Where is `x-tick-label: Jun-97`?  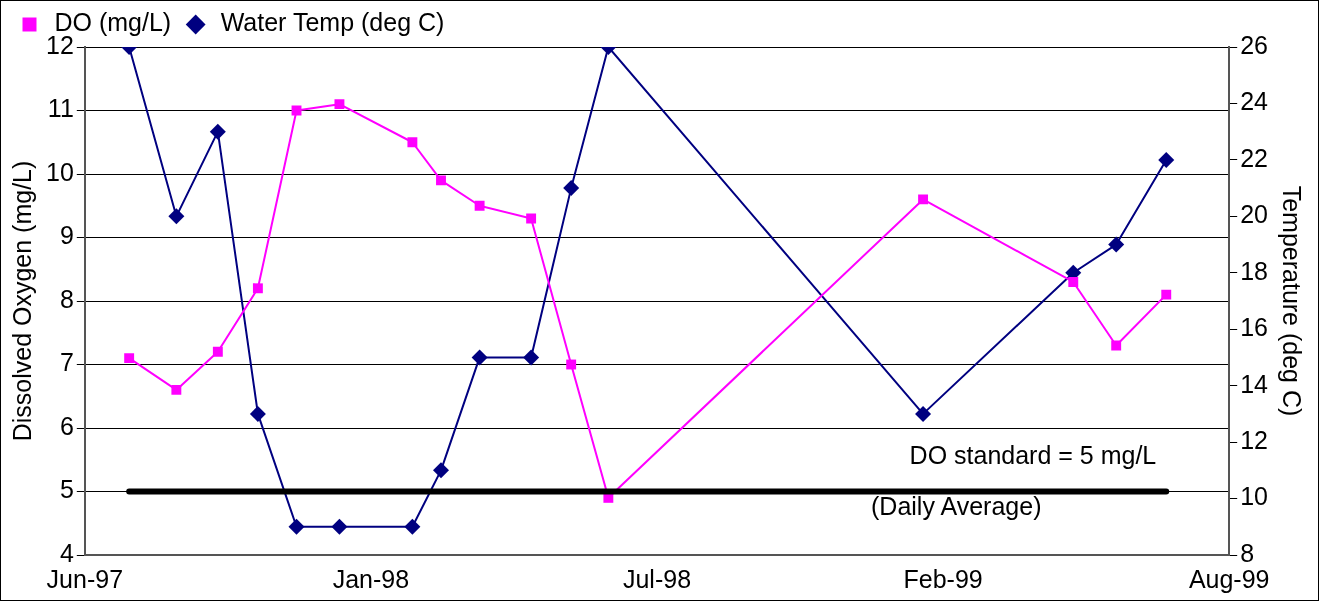 x-tick-label: Jun-97 is located at coordinates (85, 578).